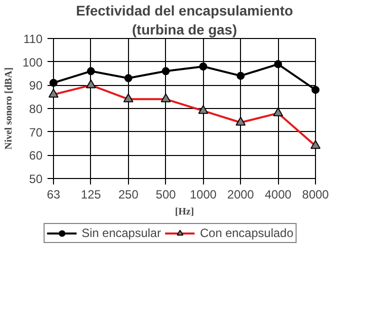  I want to click on x-tick-label: 1000, so click(203, 195).